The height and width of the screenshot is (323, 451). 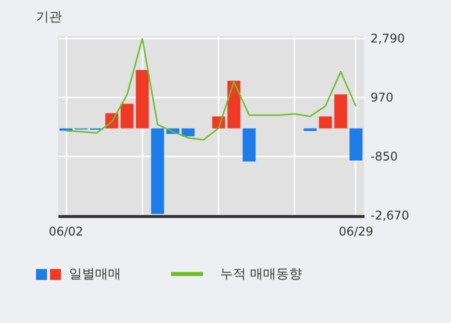 What do you see at coordinates (356, 231) in the screenshot?
I see `x-tick-label: 06/29` at bounding box center [356, 231].